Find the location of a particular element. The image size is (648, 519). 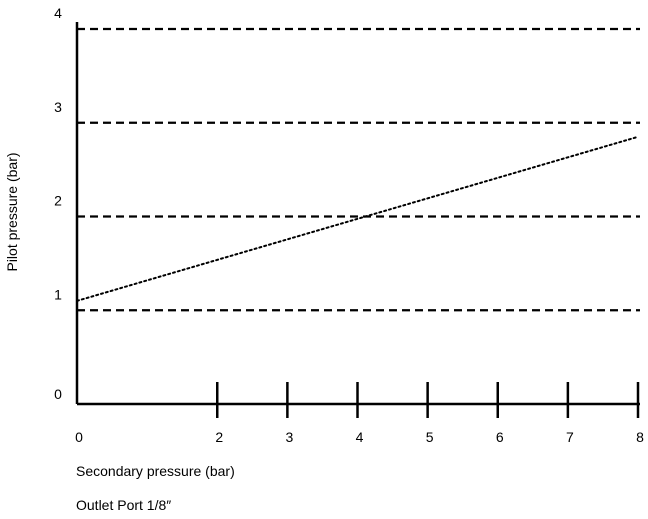

x-tick-label-8: 8 is located at coordinates (640, 437).